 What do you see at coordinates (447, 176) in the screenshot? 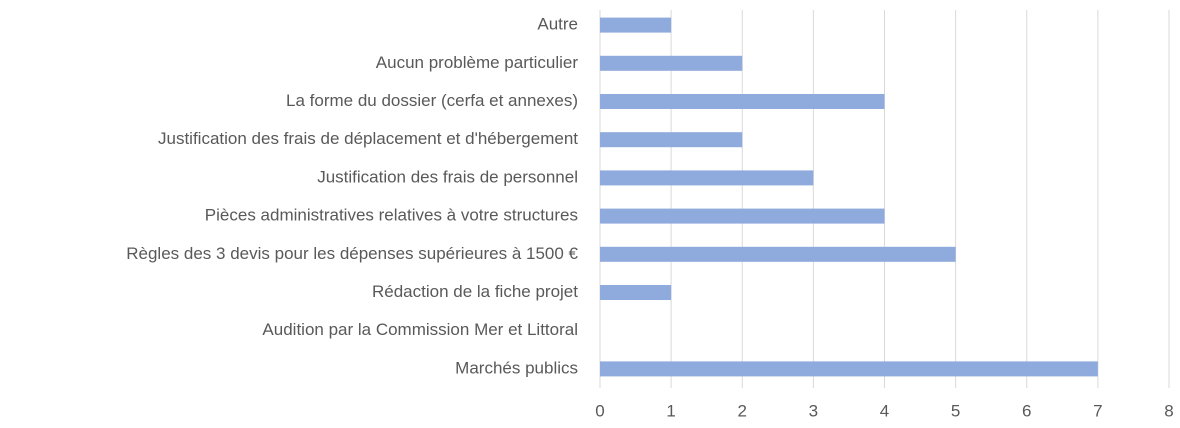
I see `y-tick-label: Justification des frais de personnel` at bounding box center [447, 176].